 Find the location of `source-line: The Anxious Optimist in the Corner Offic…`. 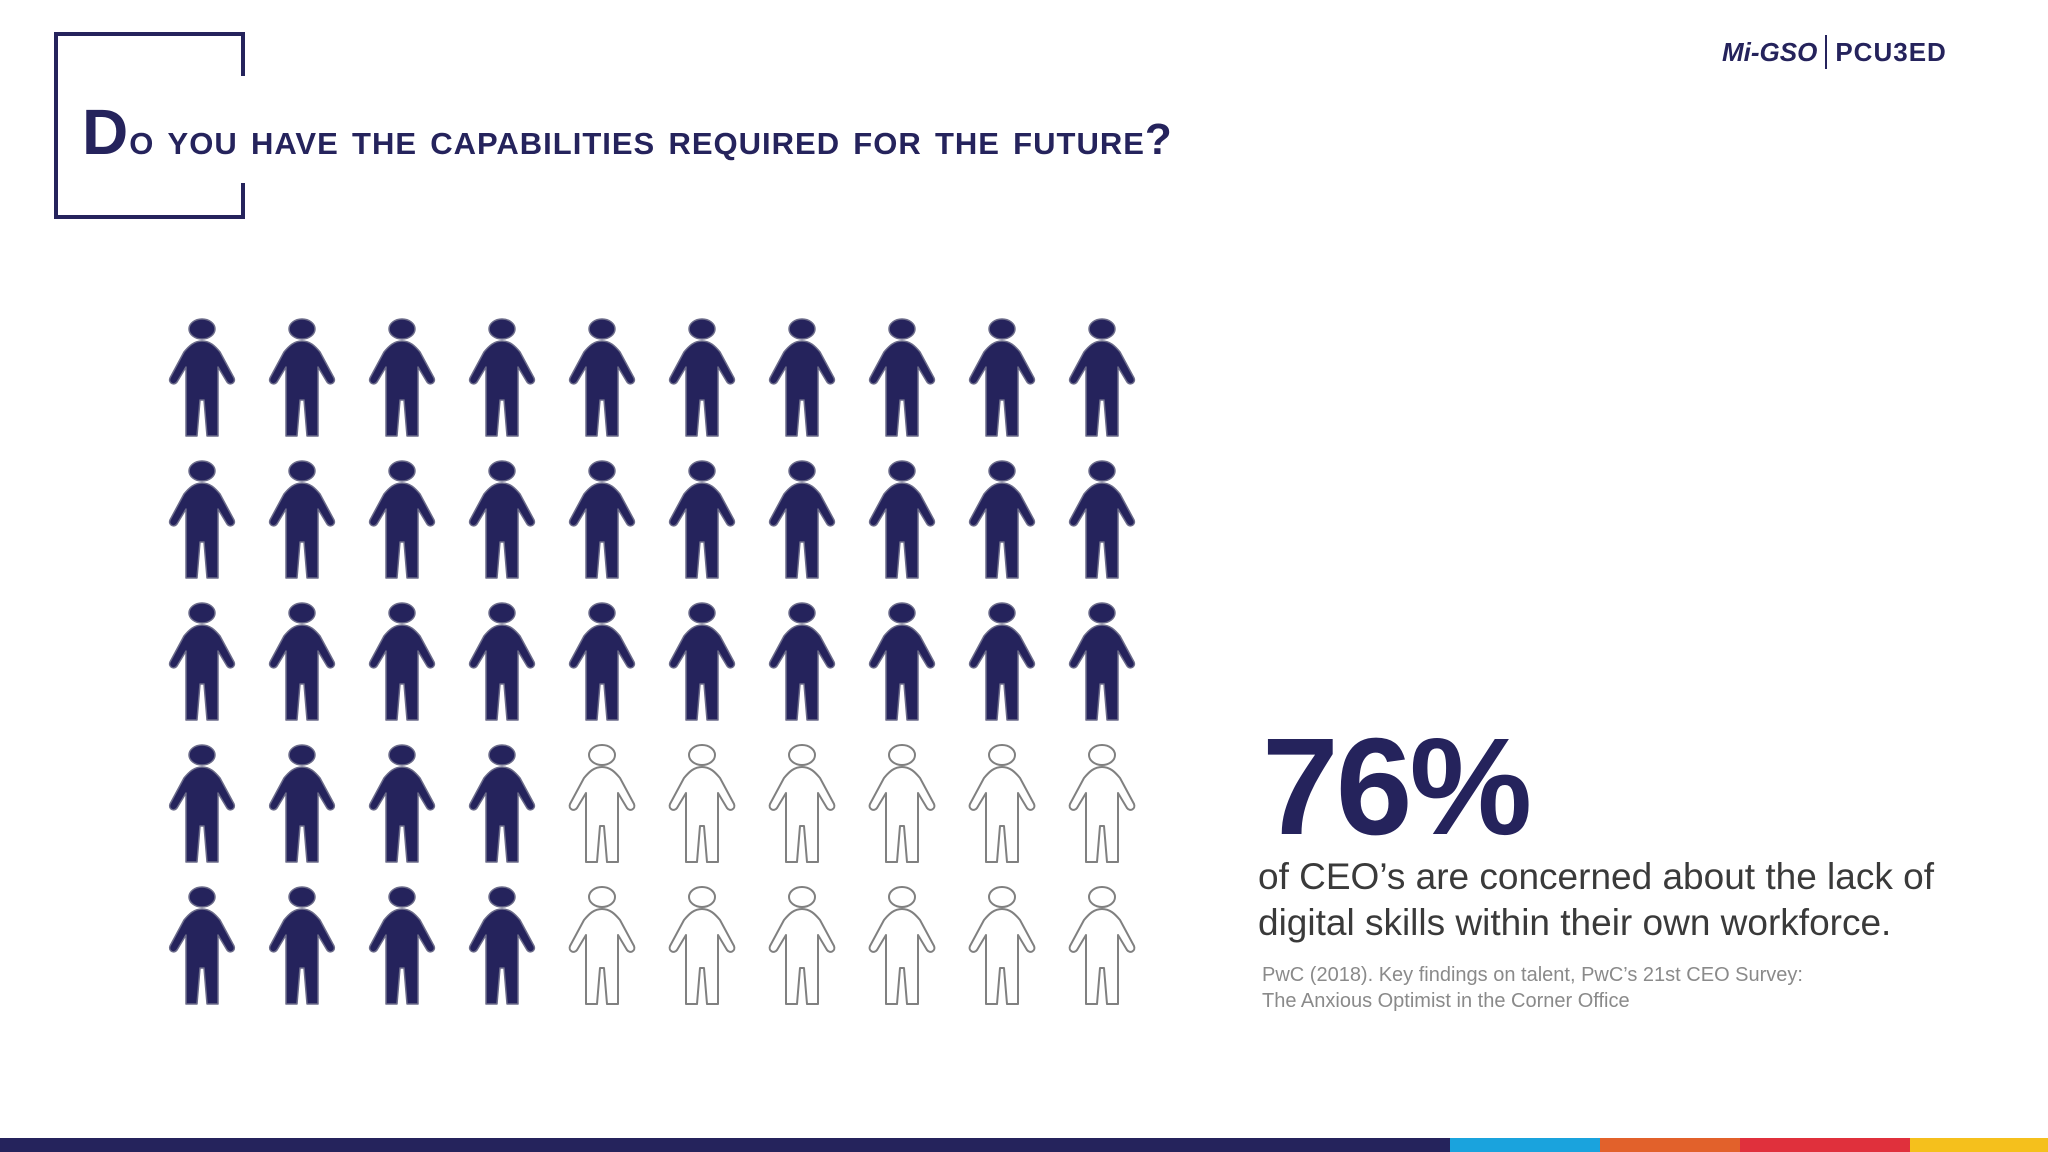

source-line: The Anxious Optimist in the Corner Offic… is located at coordinates (1446, 1001).